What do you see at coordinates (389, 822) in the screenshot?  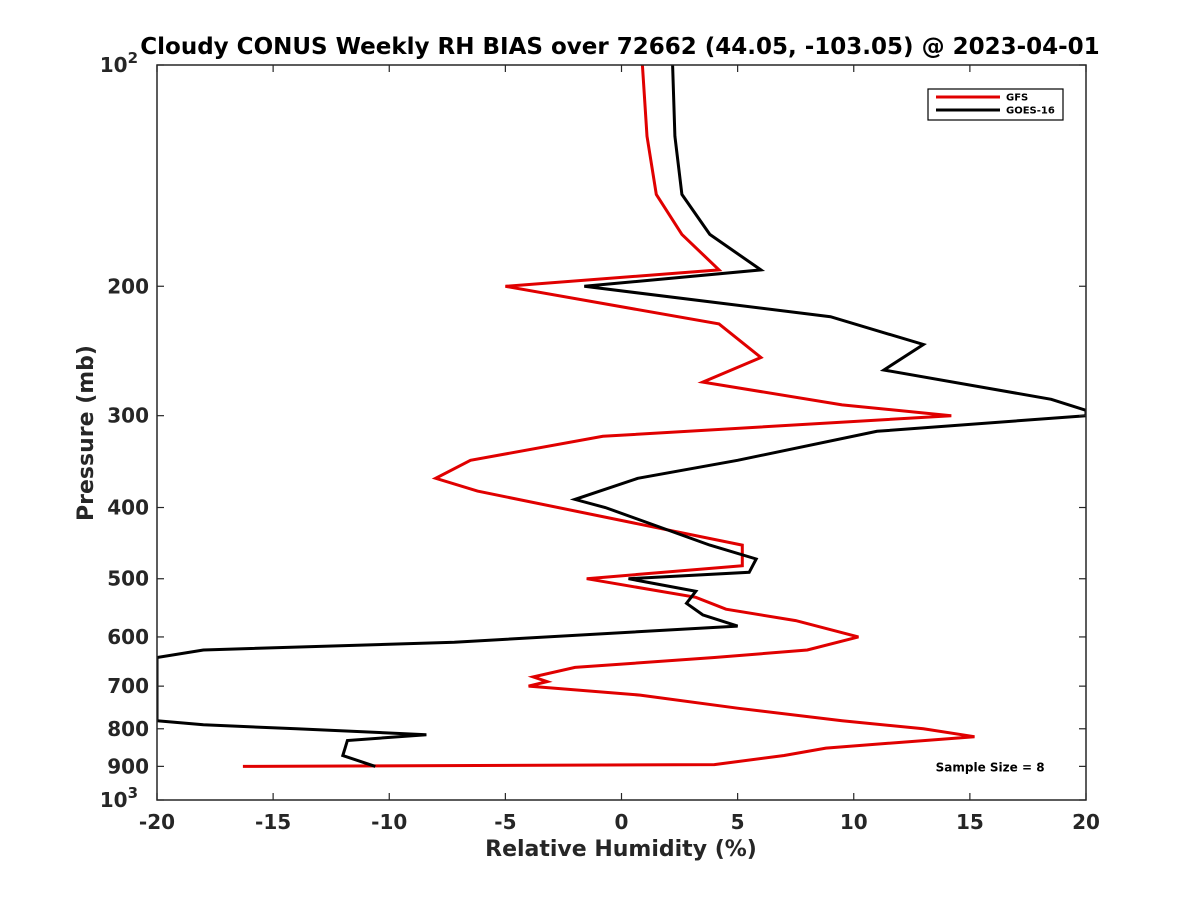 I see `x-tick-label: -10` at bounding box center [389, 822].